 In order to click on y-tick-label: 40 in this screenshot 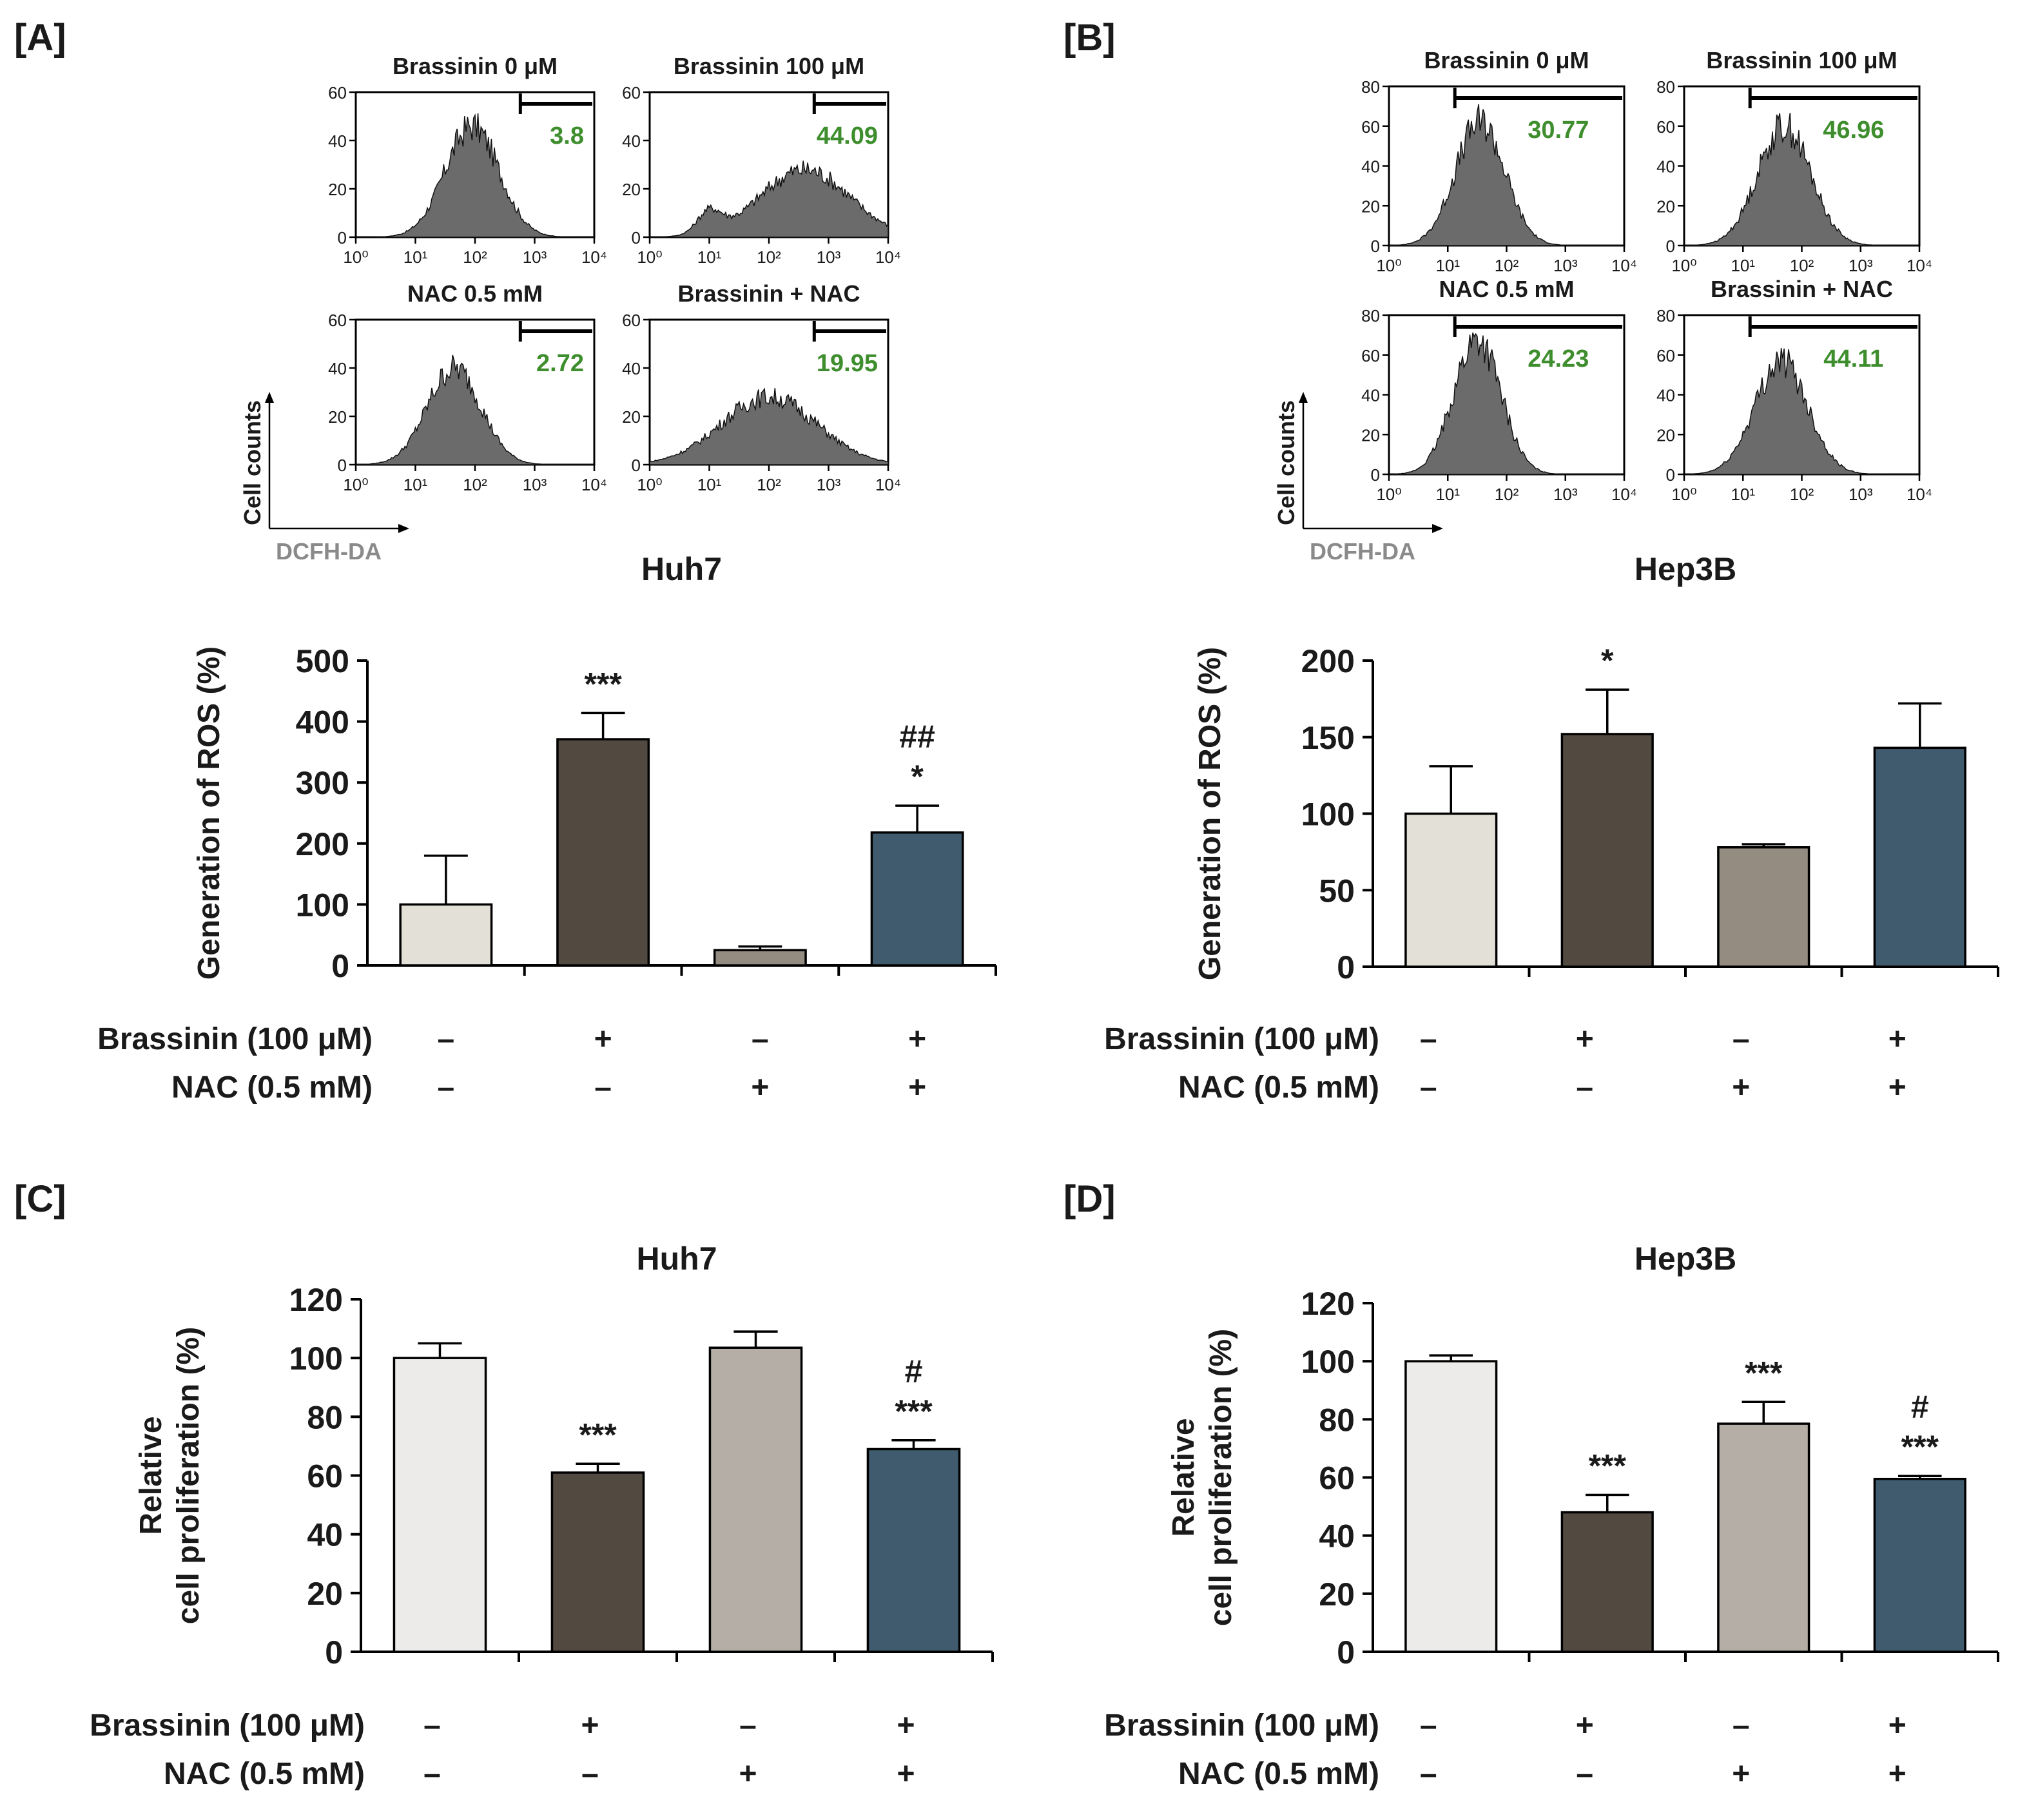, I will do `click(1337, 1536)`.